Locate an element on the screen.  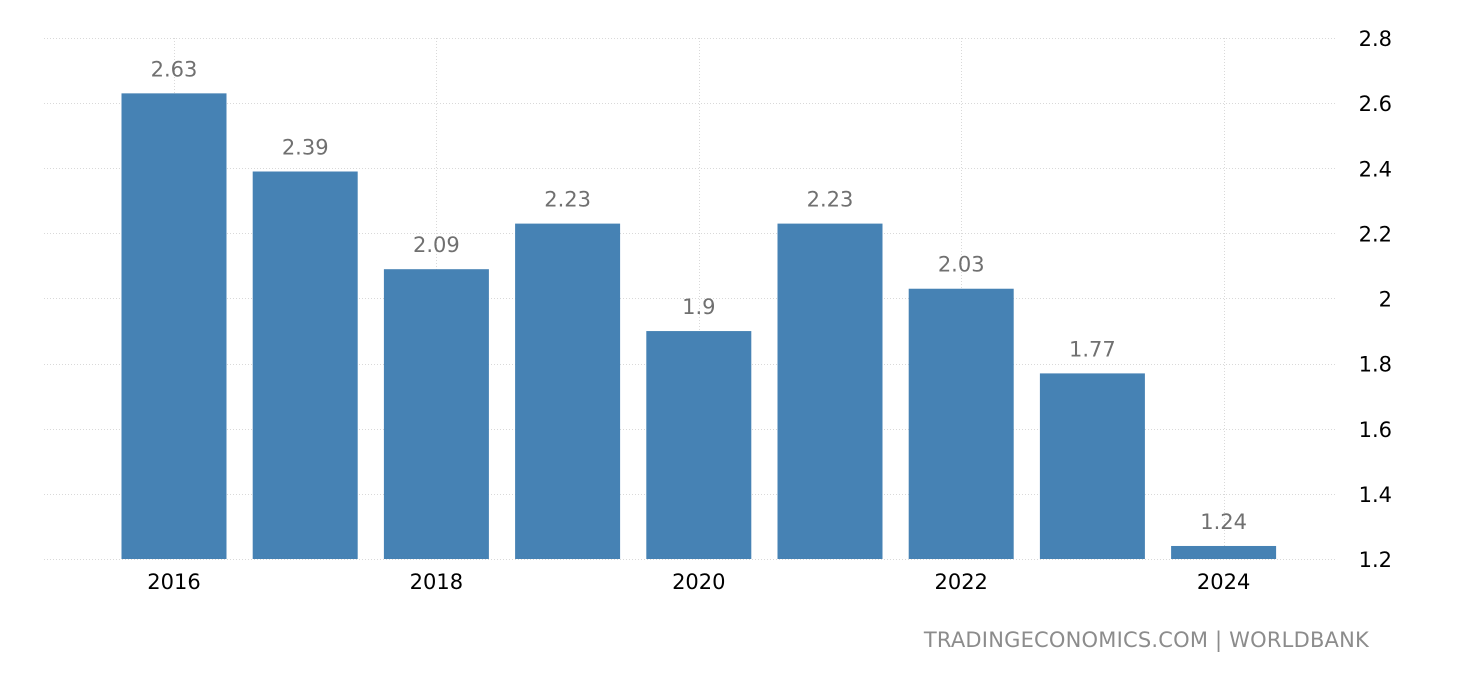
data-label: 1.77 is located at coordinates (1092, 349).